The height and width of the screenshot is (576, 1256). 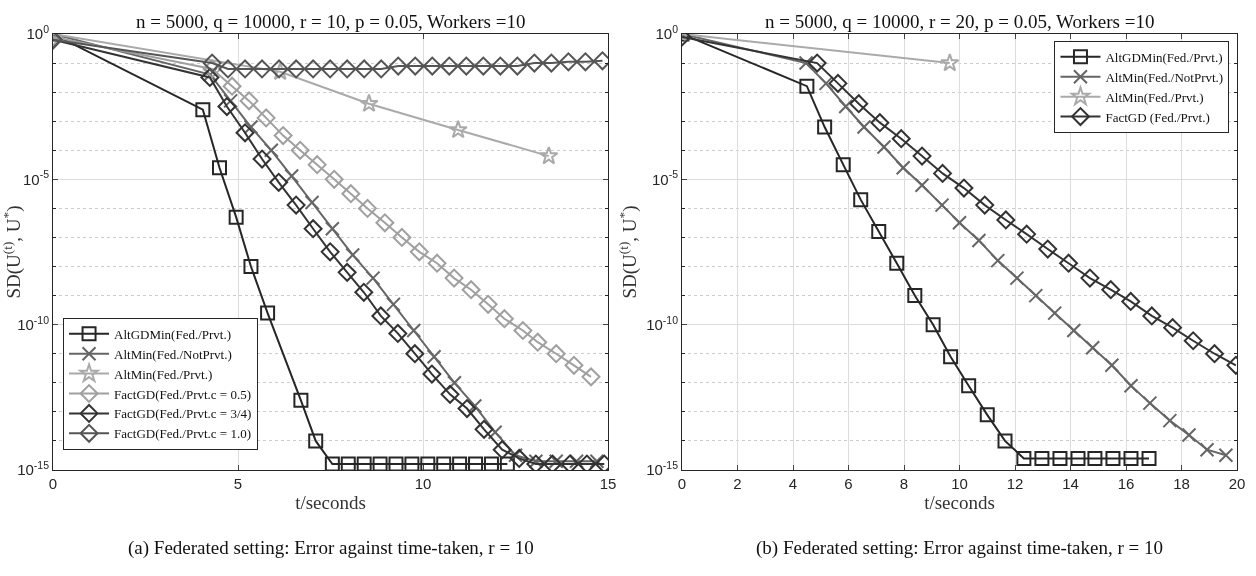 What do you see at coordinates (1157, 117) in the screenshot?
I see `legend-label: FactGD (Fed./Prvt.)` at bounding box center [1157, 117].